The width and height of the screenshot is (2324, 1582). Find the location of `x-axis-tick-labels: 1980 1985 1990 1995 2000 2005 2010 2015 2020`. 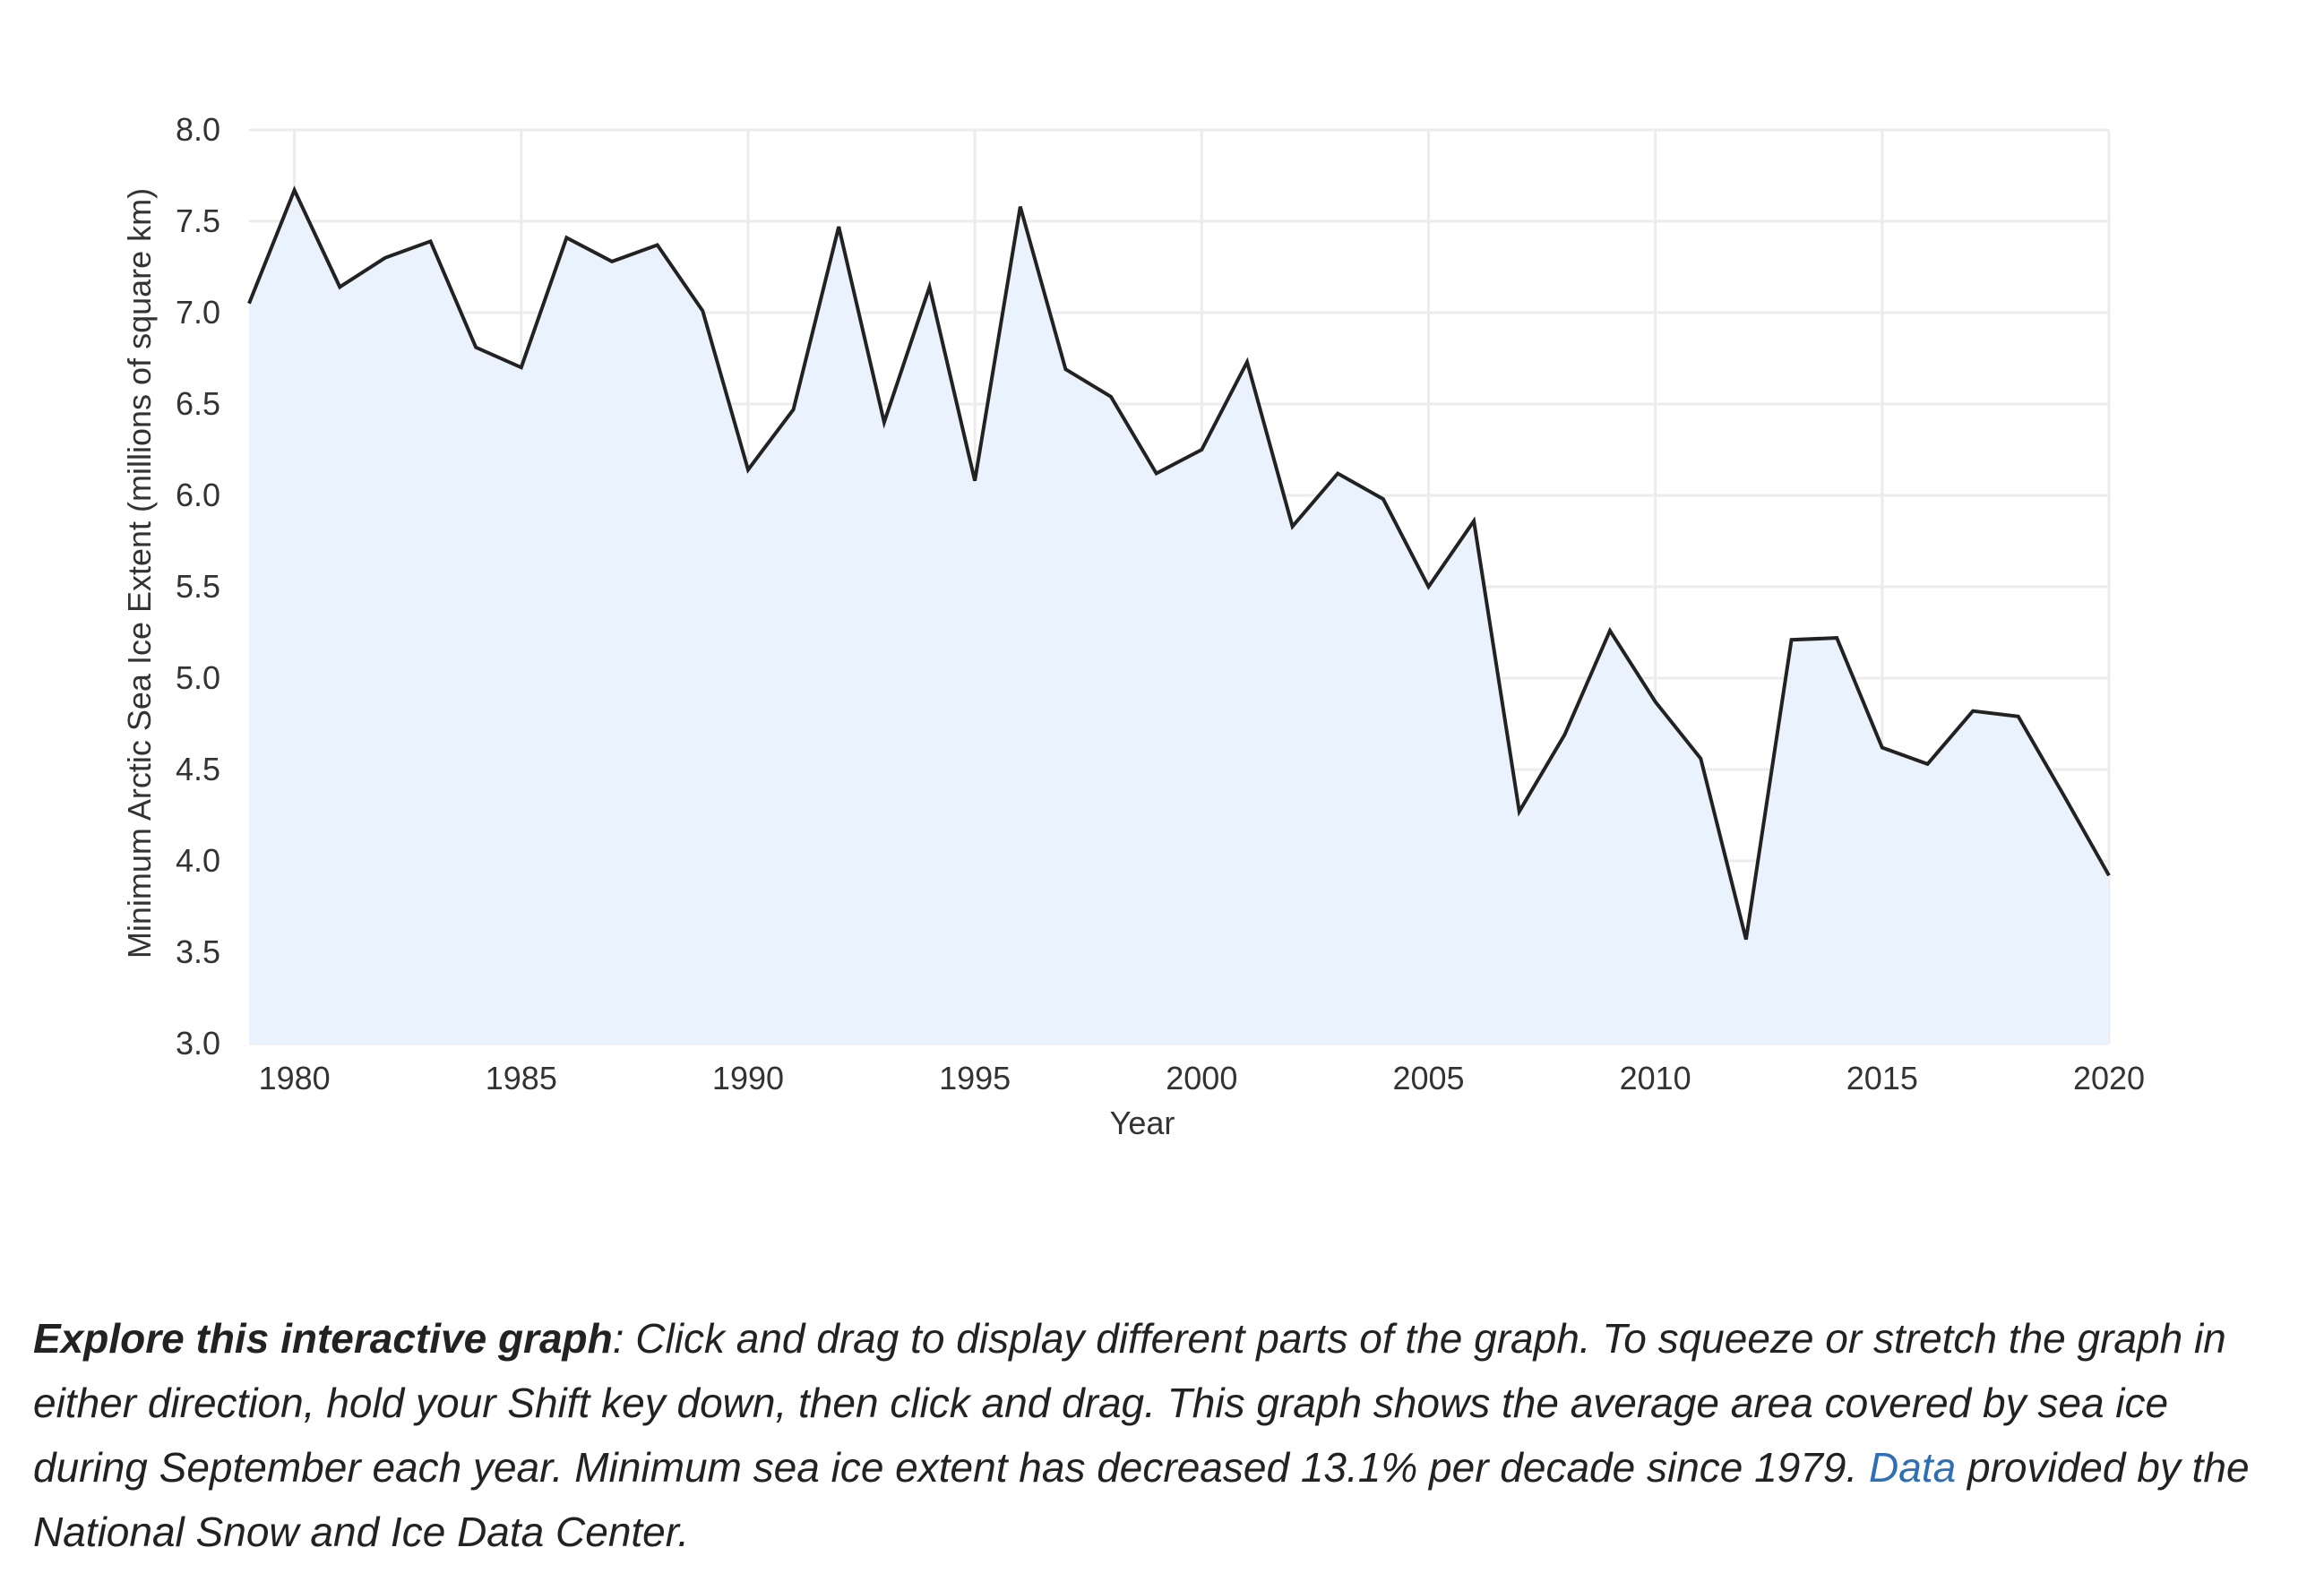

x-axis-tick-labels: 1980 1985 1990 1995 2000 2005 2010 2015 2020 is located at coordinates (1202, 1078).